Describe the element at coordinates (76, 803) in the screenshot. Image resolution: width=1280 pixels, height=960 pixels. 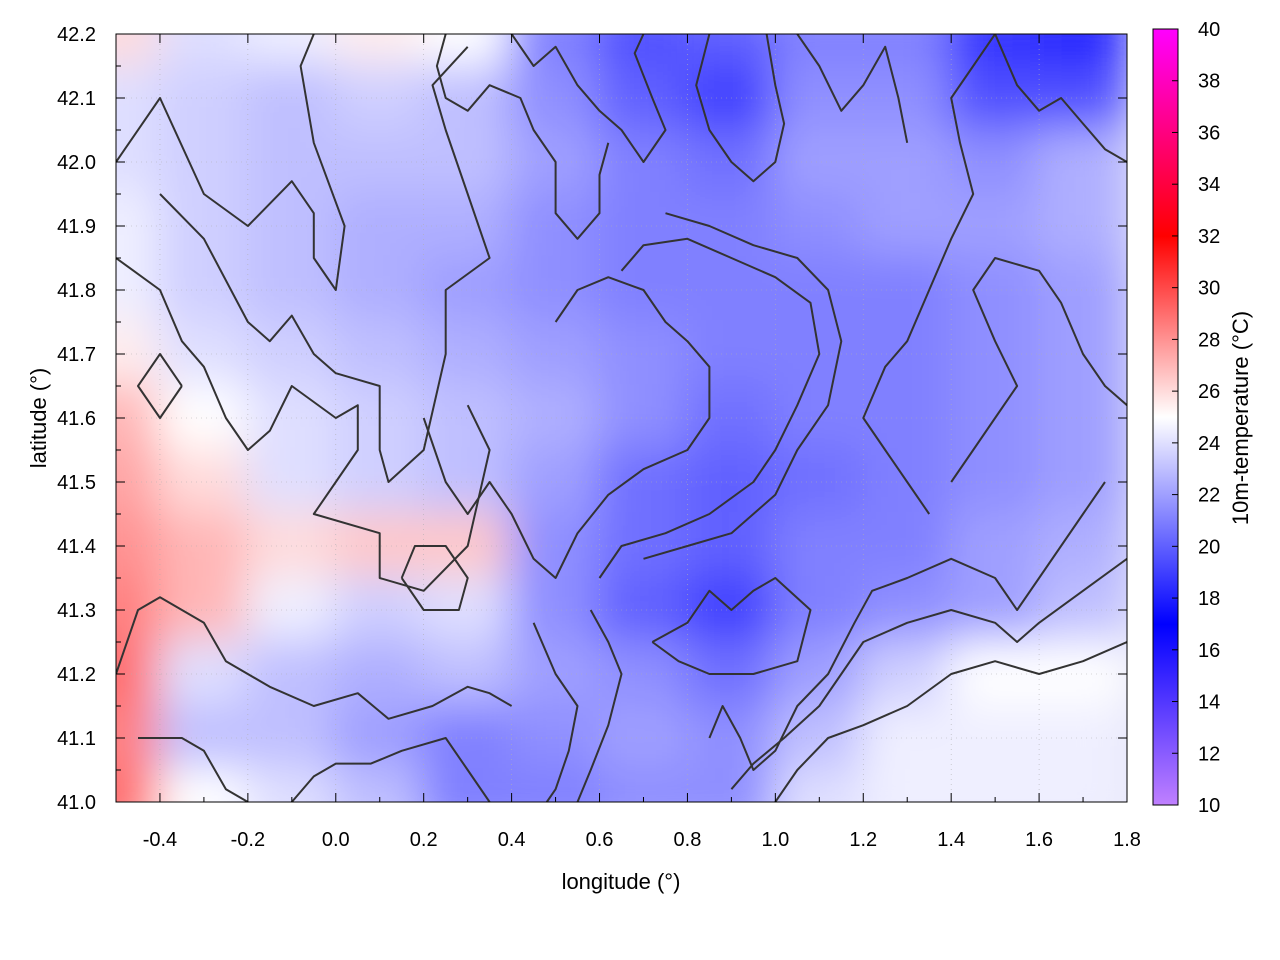
I see `y-tick-label: 41.0` at that location.